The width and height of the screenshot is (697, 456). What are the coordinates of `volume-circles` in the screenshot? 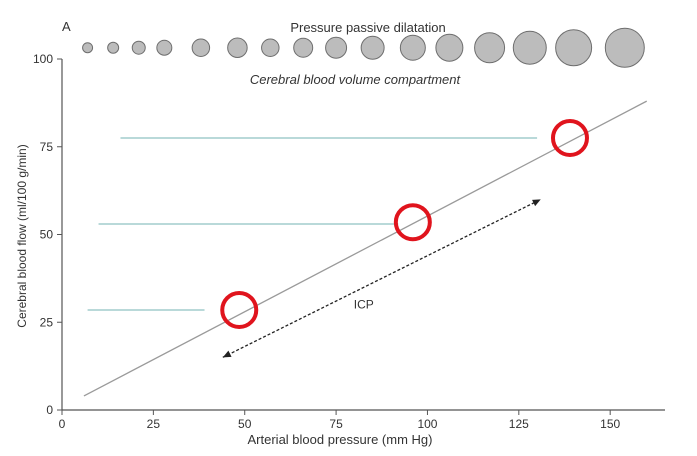 It's located at (363, 47).